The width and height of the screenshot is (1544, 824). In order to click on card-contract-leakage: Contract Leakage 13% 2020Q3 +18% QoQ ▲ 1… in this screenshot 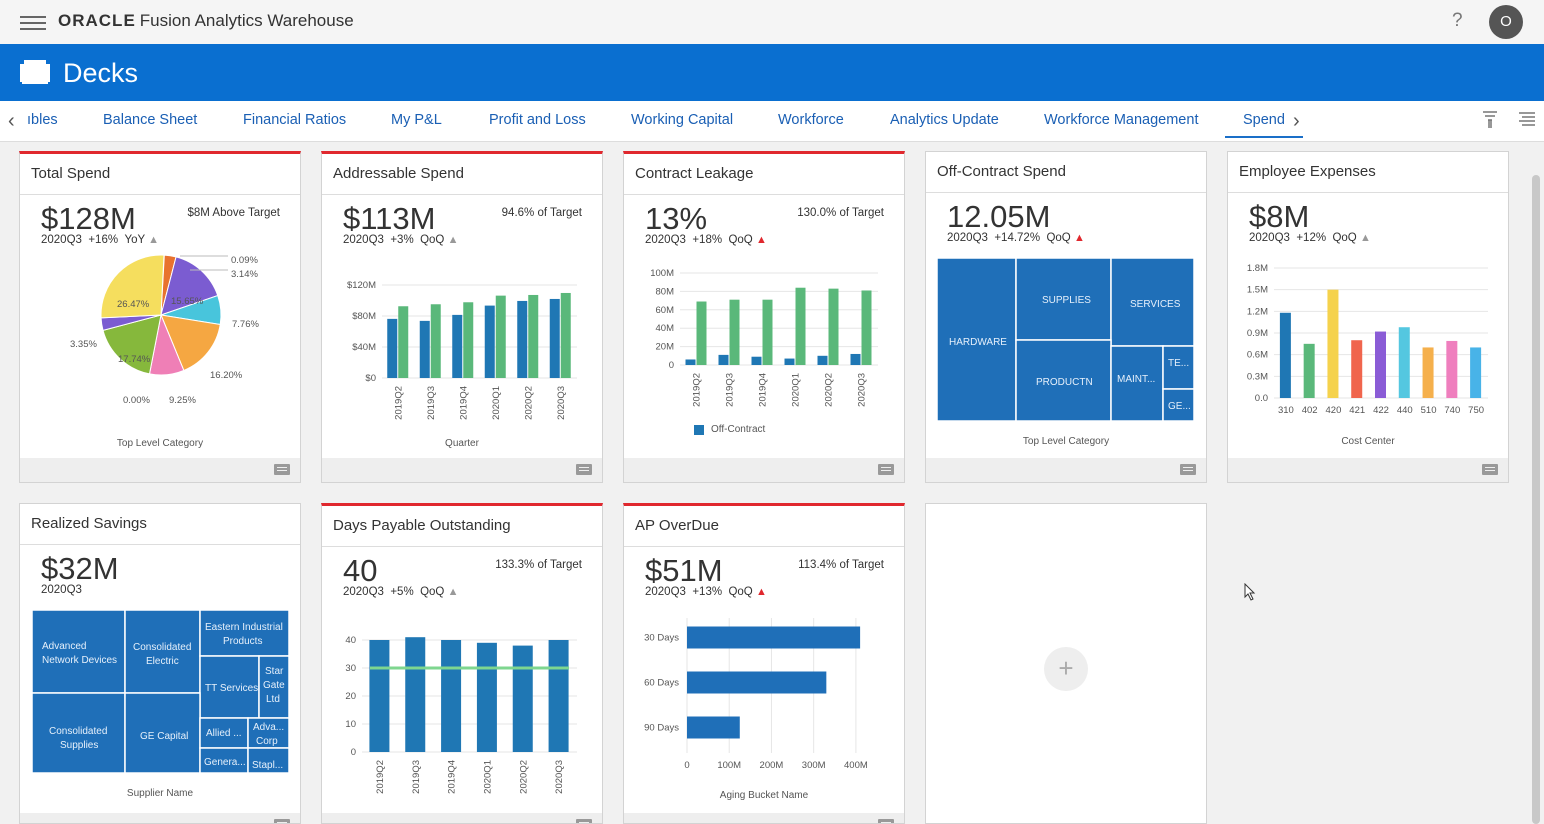, I will do `click(764, 317)`.